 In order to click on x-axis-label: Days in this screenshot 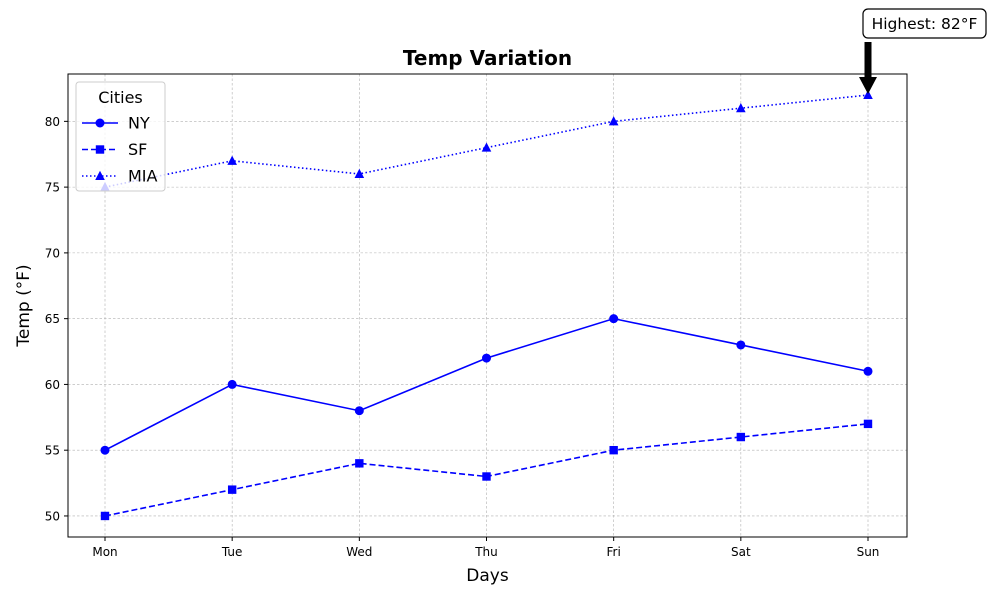, I will do `click(487, 576)`.